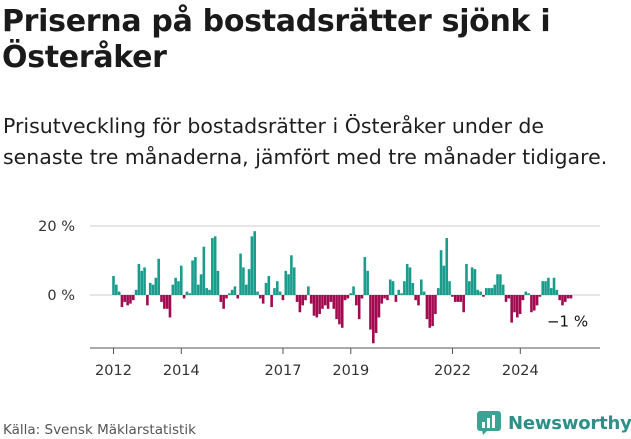 This screenshot has height=439, width=631. I want to click on y-axis: 20 % 0 %, so click(56, 261).